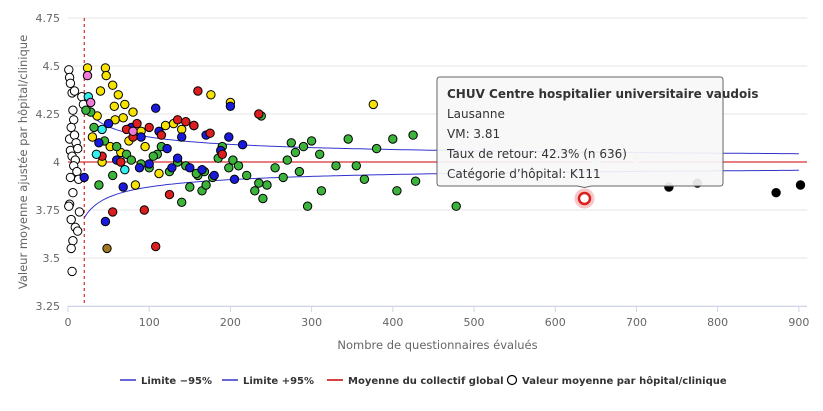 Image resolution: width=823 pixels, height=411 pixels. Describe the element at coordinates (636, 322) in the screenshot. I see `x-tick-label: 700` at that location.